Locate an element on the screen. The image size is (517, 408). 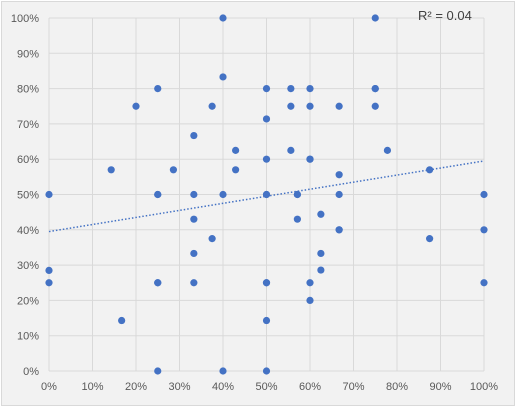
x-tick-label: 70% is located at coordinates (353, 387).